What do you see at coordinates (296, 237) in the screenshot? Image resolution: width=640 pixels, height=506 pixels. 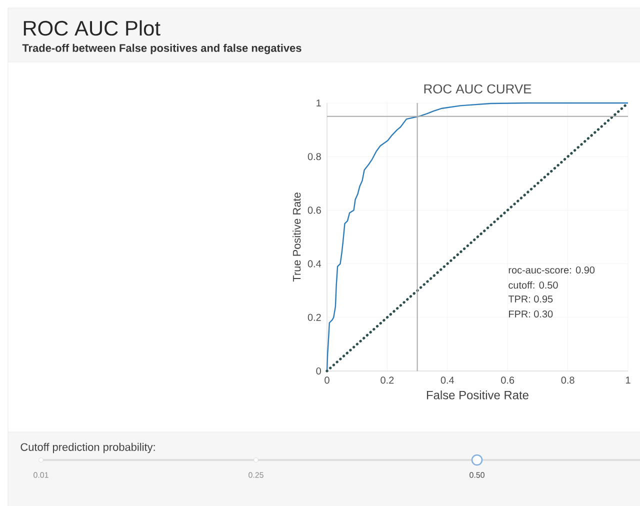 I see `y-axis-title: True Positive Rate` at bounding box center [296, 237].